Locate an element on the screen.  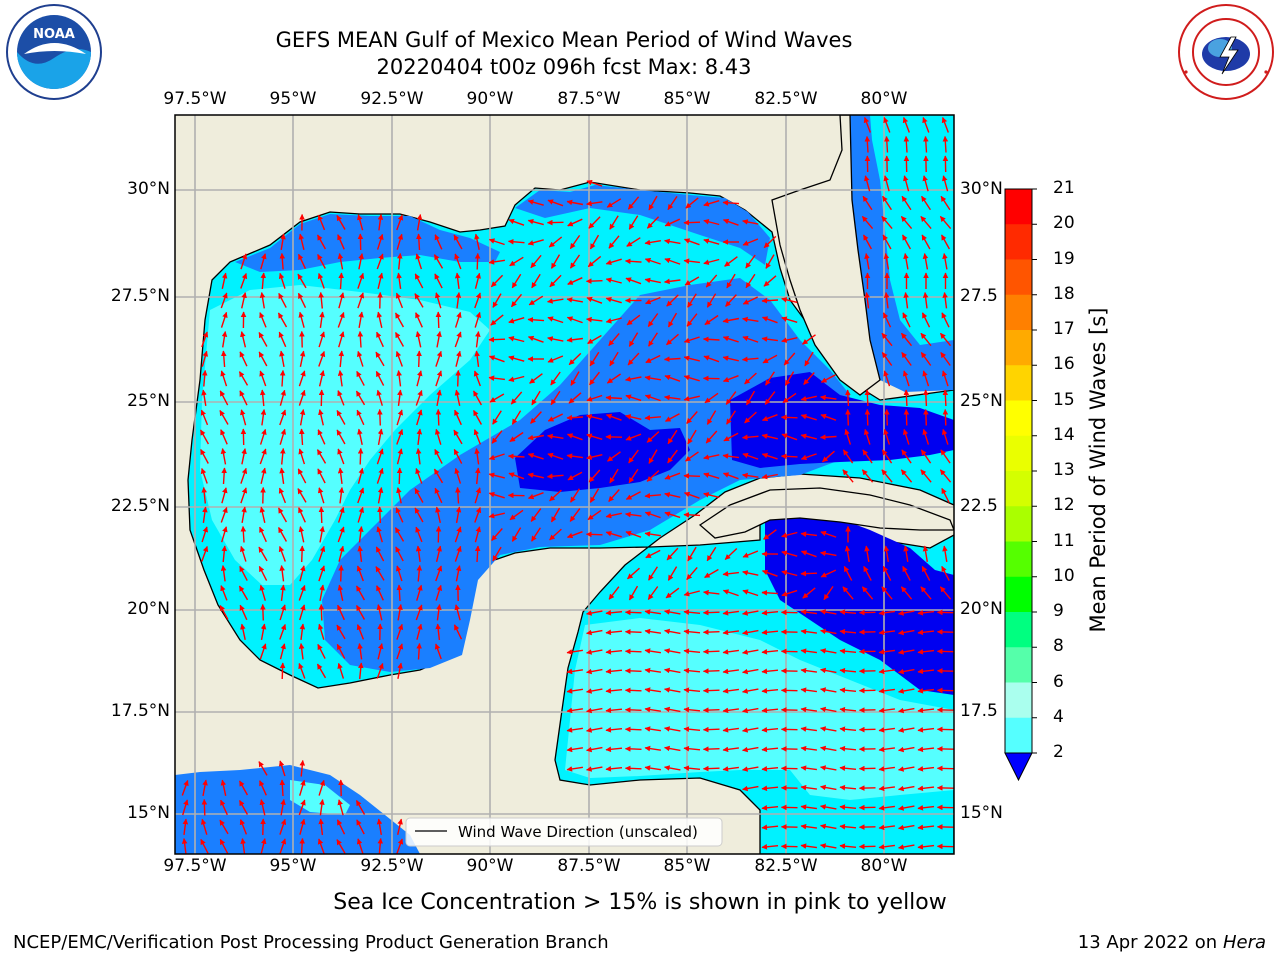
direction-legend: Wind Wave Direction (unscaled) is located at coordinates (564, 832).